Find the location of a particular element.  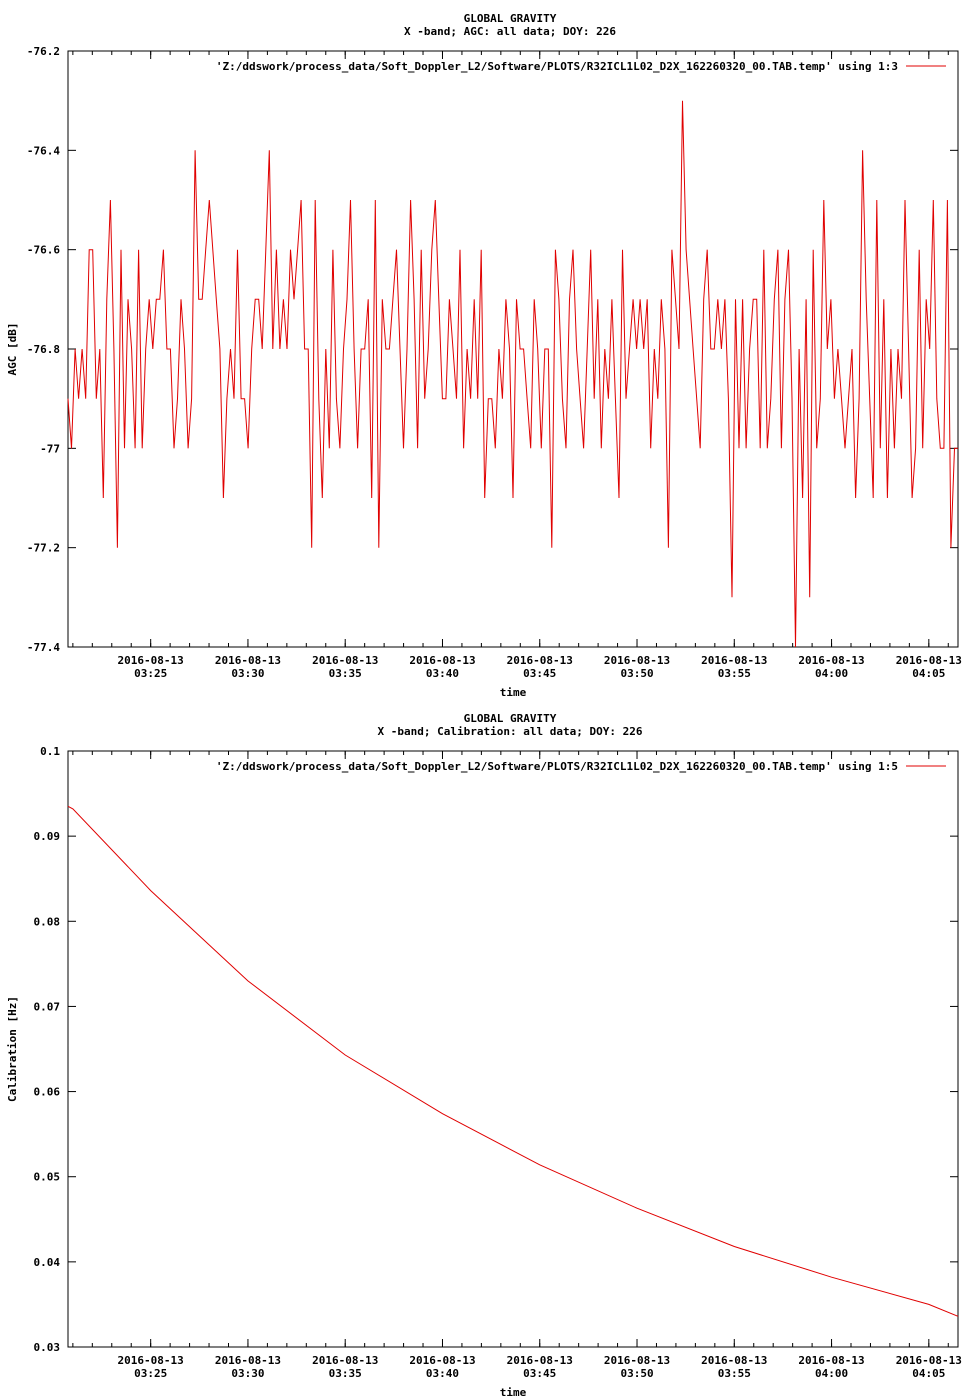

y-tick-label: -77 is located at coordinates (50, 448).